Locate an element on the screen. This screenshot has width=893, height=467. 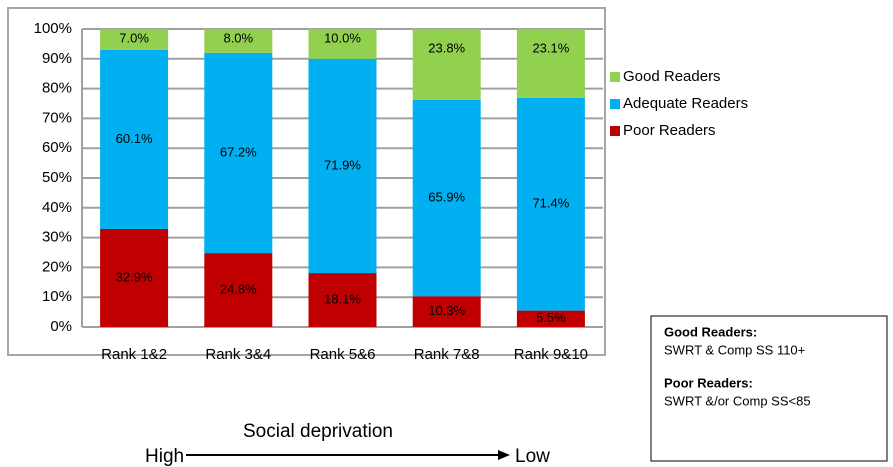
data-label: 24.8% is located at coordinates (238, 288).